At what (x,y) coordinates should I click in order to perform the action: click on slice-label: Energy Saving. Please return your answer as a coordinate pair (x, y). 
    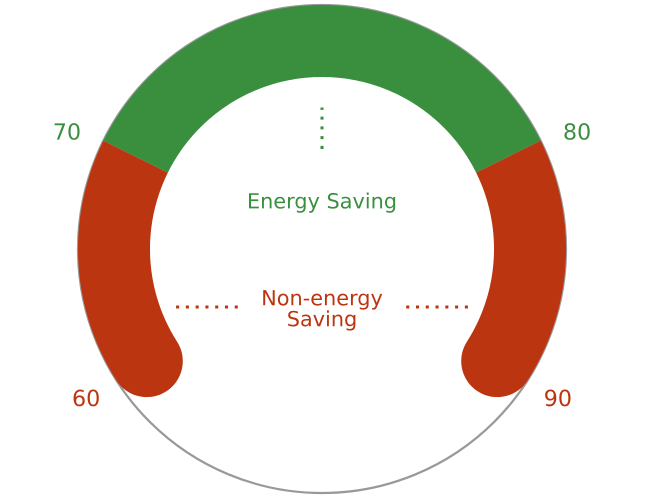
    Looking at the image, I should click on (322, 202).